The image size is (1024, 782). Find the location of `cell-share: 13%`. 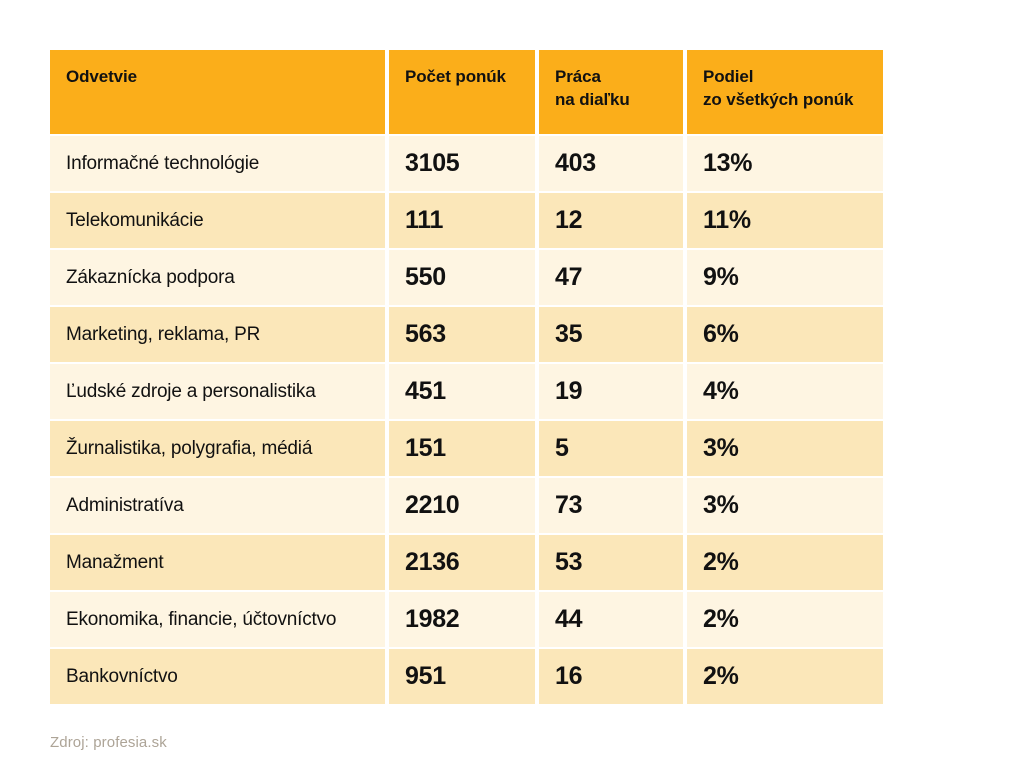

cell-share: 13% is located at coordinates (785, 163).